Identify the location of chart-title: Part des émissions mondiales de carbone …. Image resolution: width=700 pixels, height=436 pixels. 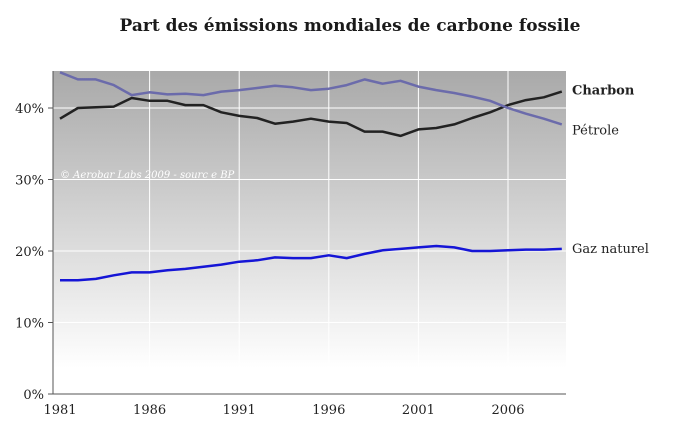
(350, 26).